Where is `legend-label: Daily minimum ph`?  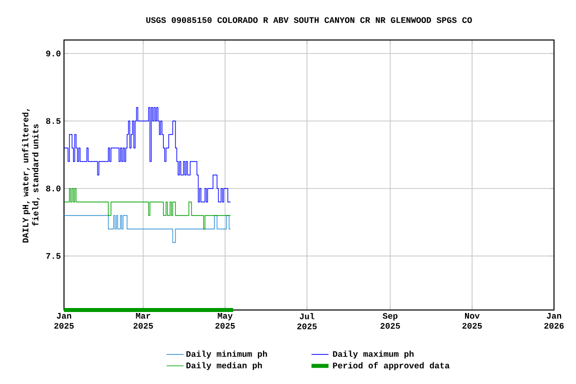 legend-label: Daily minimum ph is located at coordinates (226, 354).